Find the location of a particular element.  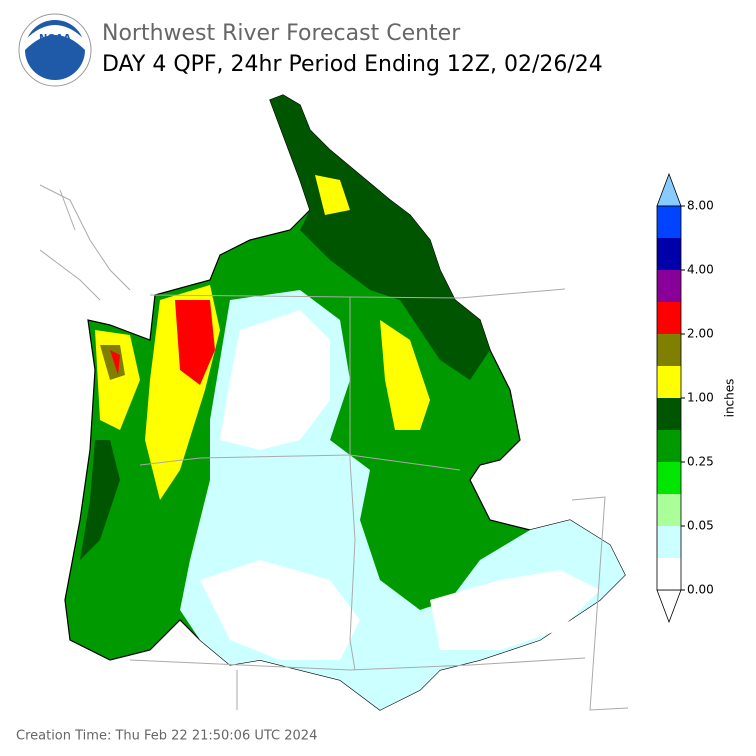

legend-tick-label: 8.00 is located at coordinates (700, 206).